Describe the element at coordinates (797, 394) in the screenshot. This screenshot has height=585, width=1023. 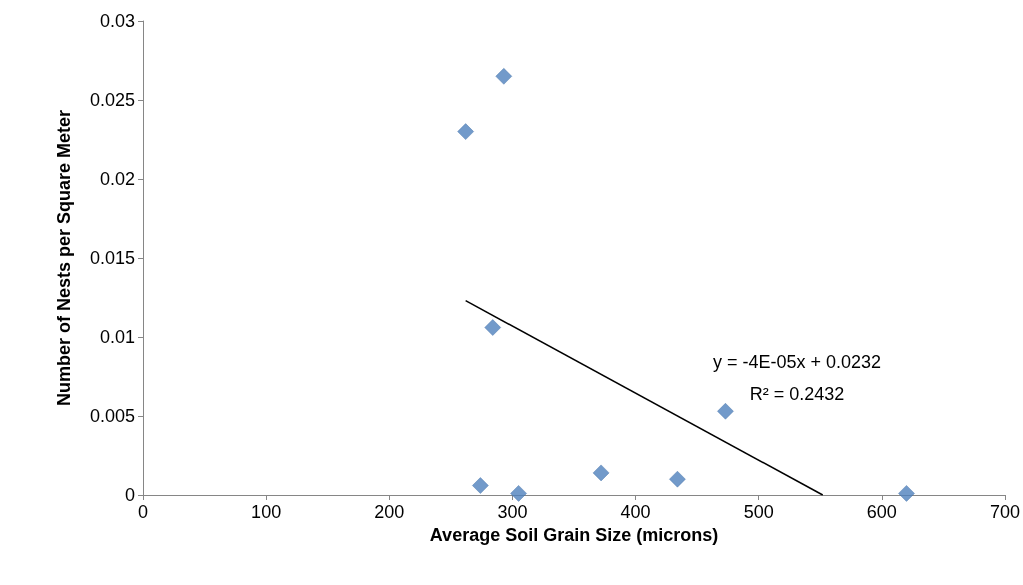
I see `annotation: R² = 0.2432` at that location.